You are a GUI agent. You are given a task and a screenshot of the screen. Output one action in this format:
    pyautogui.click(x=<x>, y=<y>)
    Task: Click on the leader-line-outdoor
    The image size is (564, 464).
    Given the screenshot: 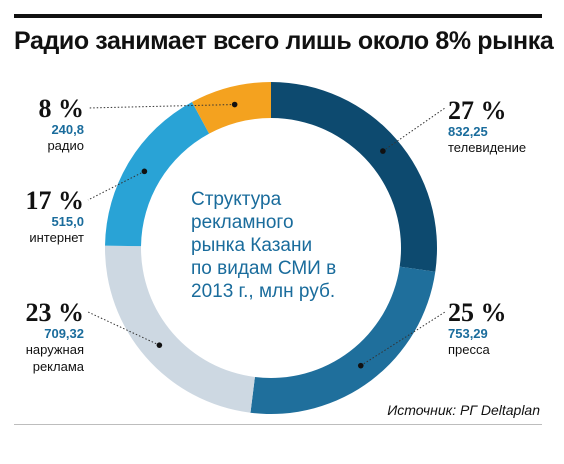 What is the action you would take?
    pyautogui.click(x=123, y=328)
    